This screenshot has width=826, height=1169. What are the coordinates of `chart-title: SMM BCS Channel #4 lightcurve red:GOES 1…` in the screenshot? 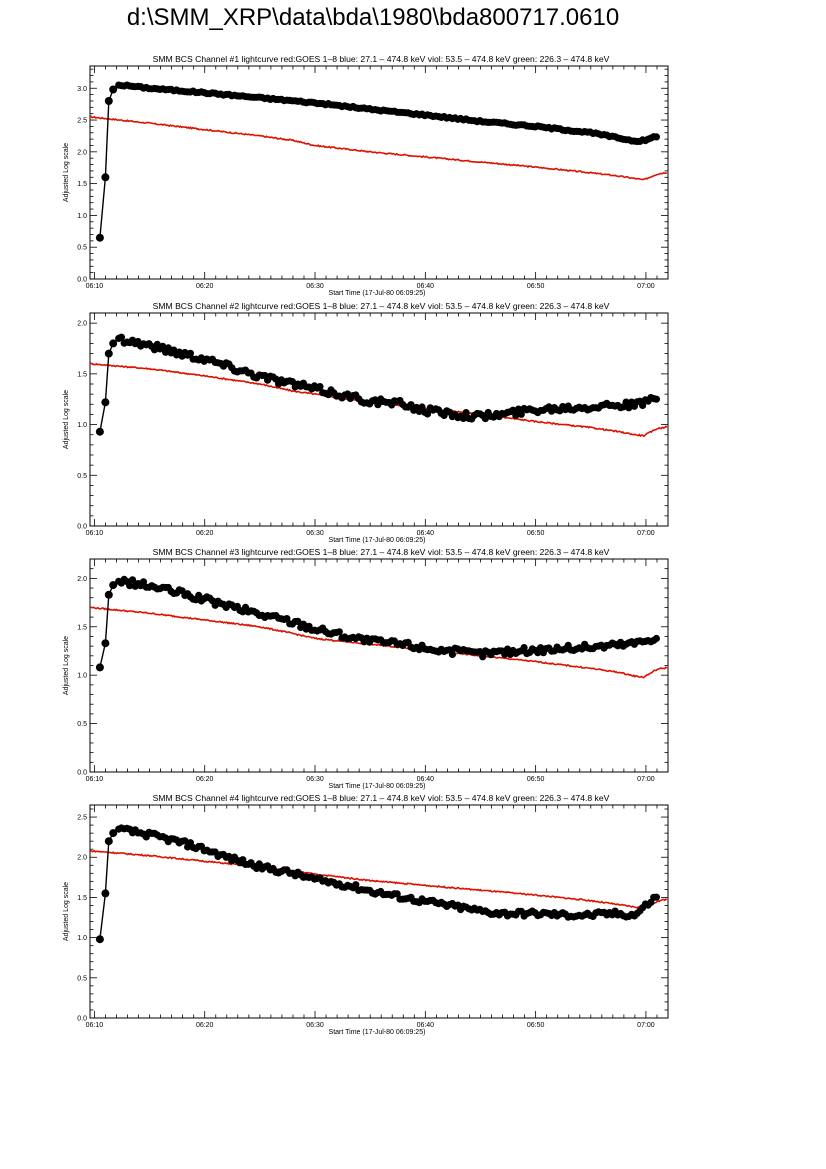 It's located at (381, 798).